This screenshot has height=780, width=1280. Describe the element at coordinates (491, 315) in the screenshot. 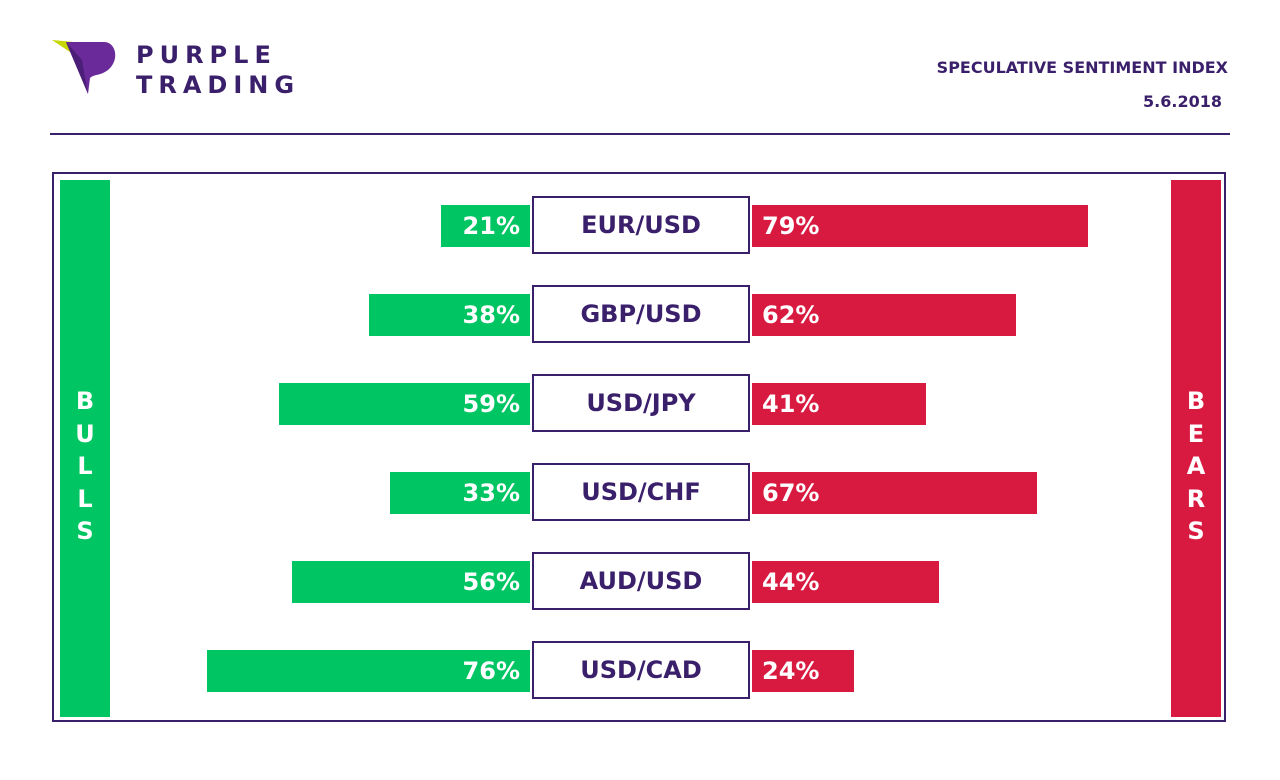

I see `bull-value-label: 38%` at that location.